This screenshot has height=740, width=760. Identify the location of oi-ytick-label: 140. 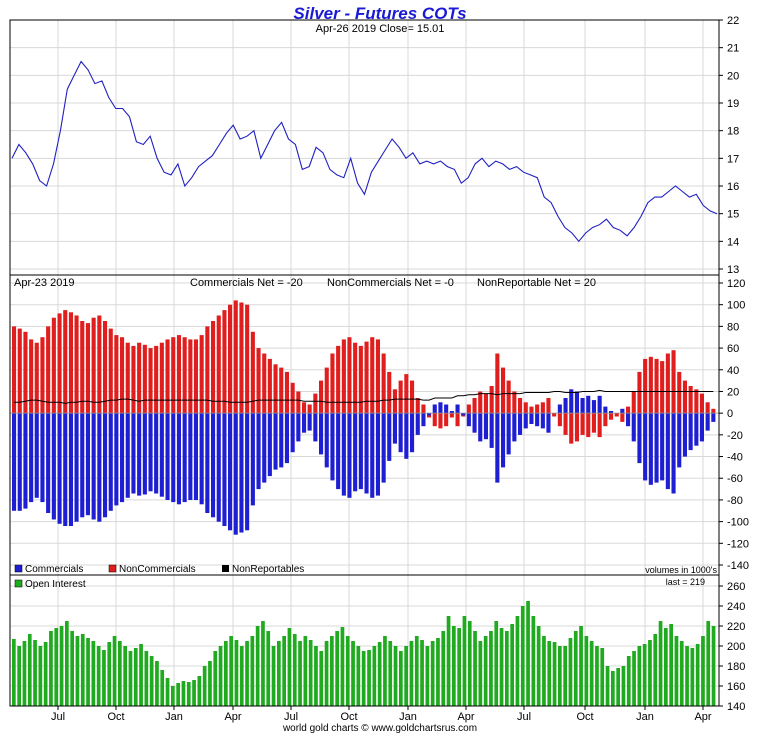
(736, 707).